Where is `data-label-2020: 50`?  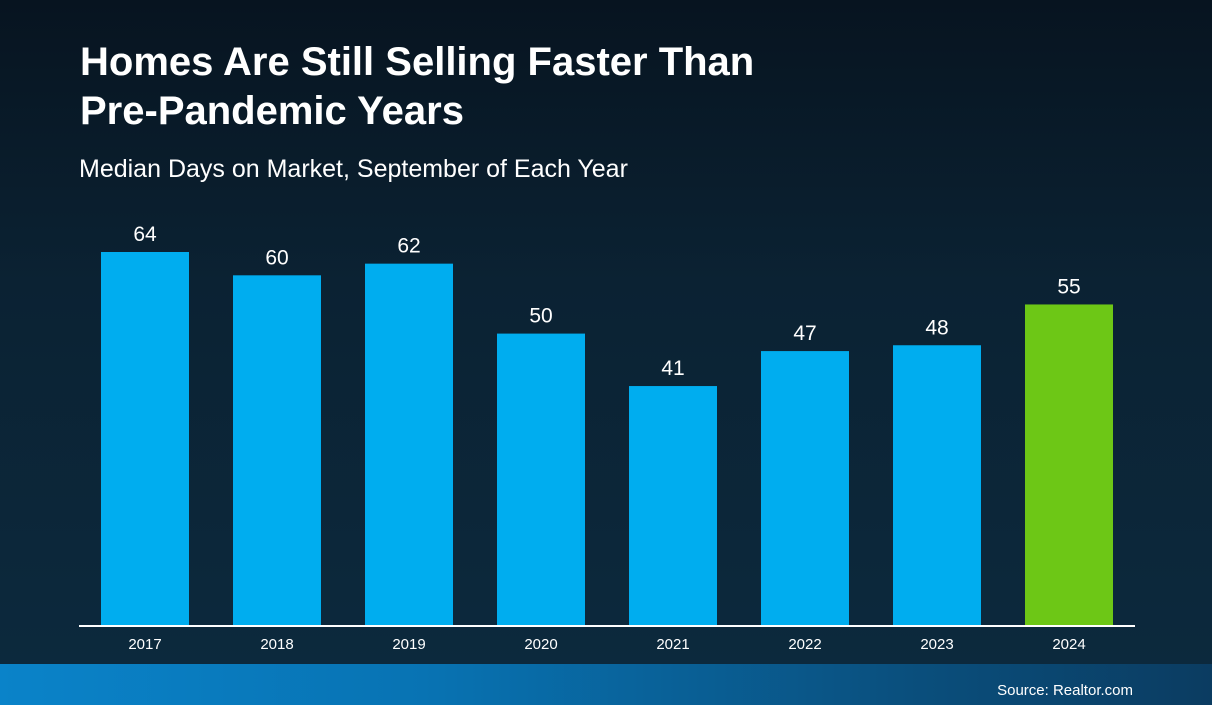
data-label-2020: 50 is located at coordinates (540, 316).